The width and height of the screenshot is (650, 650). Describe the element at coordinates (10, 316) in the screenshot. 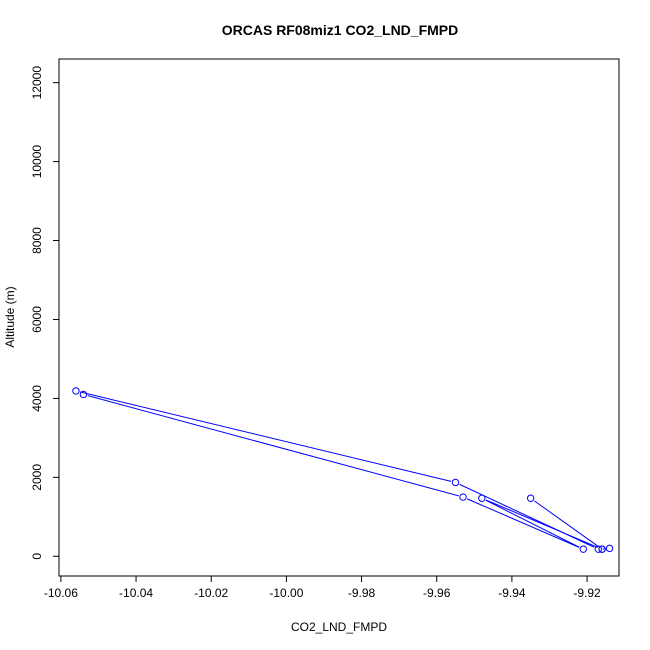

I see `y-axis-label: Altitude (m)` at that location.